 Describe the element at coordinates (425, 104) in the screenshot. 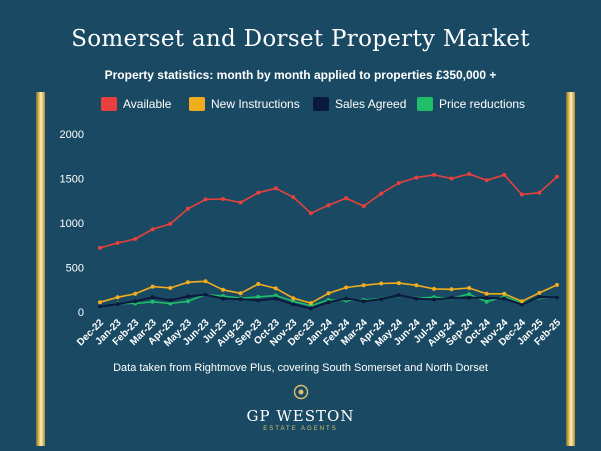

I see `legend-swatch-price-reductions` at that location.